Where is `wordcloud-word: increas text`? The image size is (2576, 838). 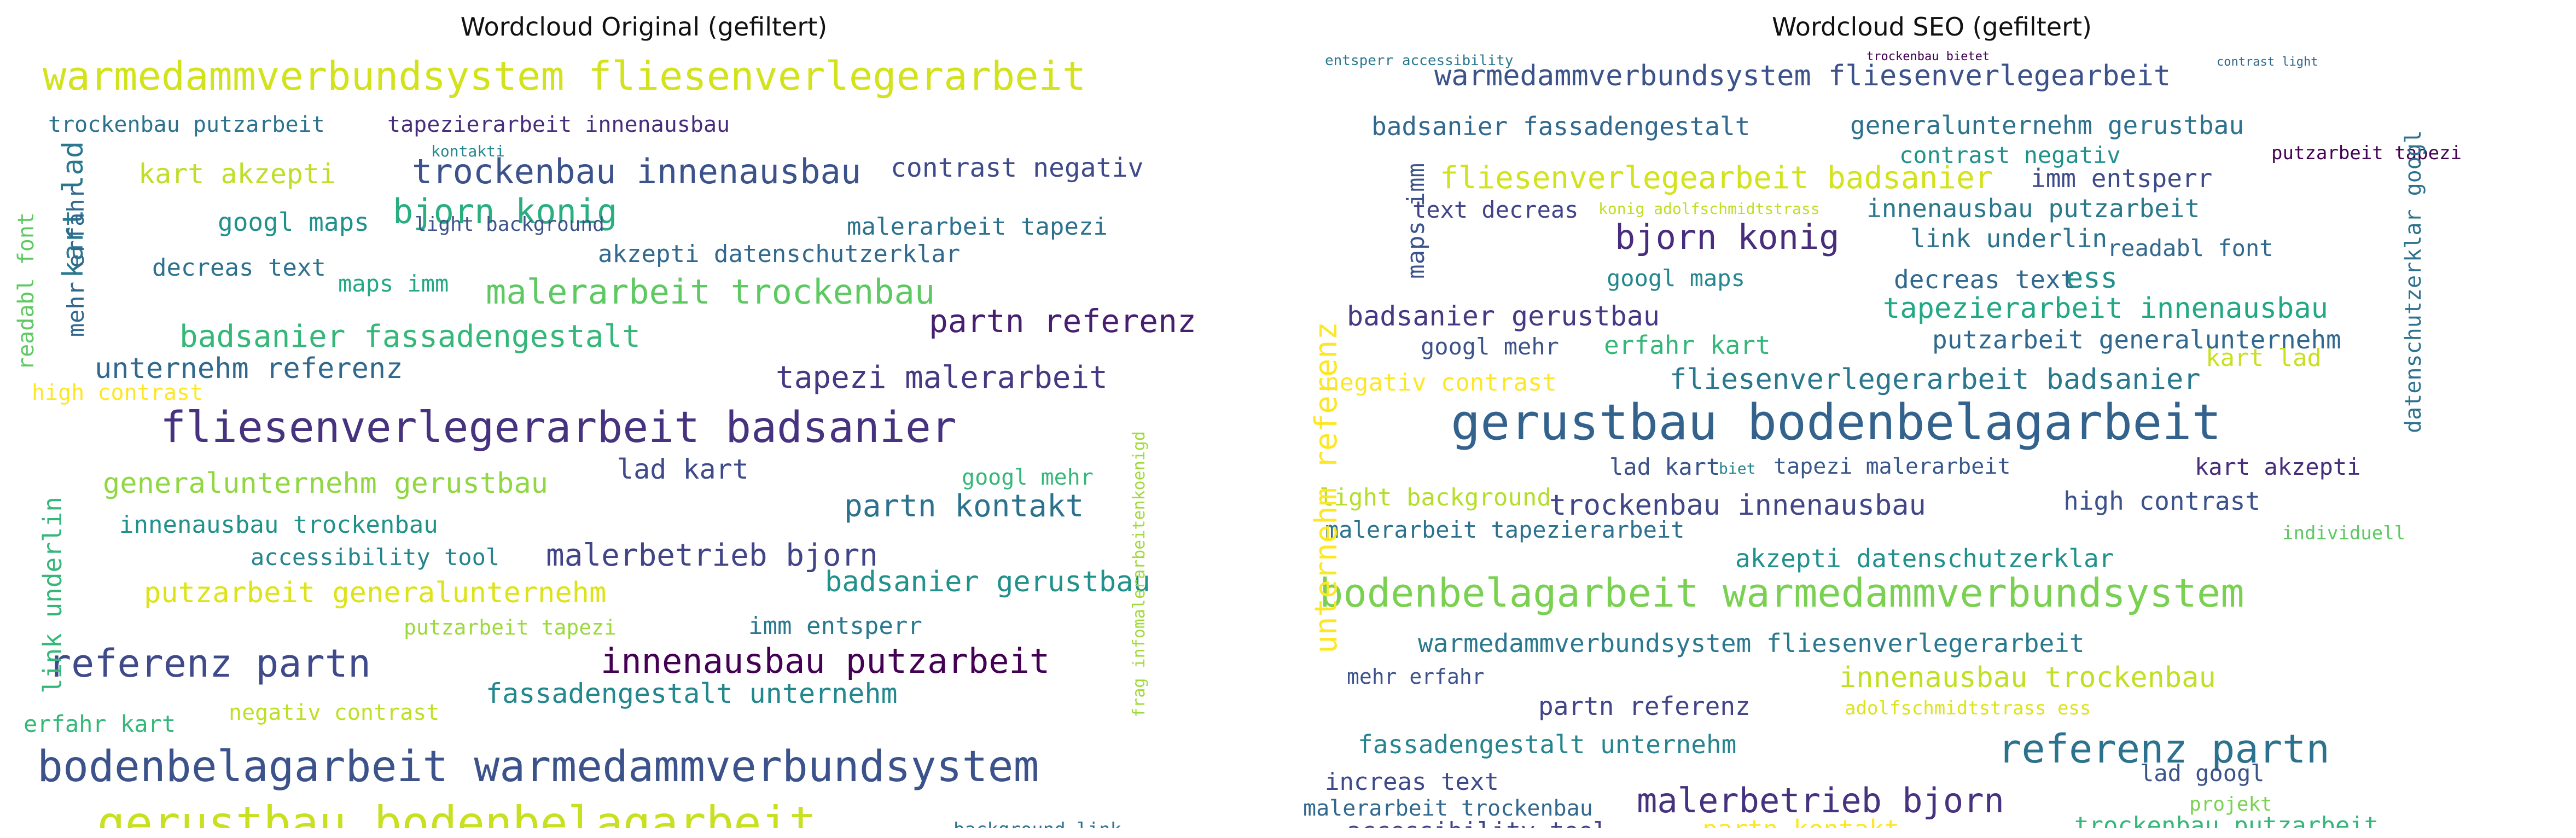 wordcloud-word: increas text is located at coordinates (1412, 782).